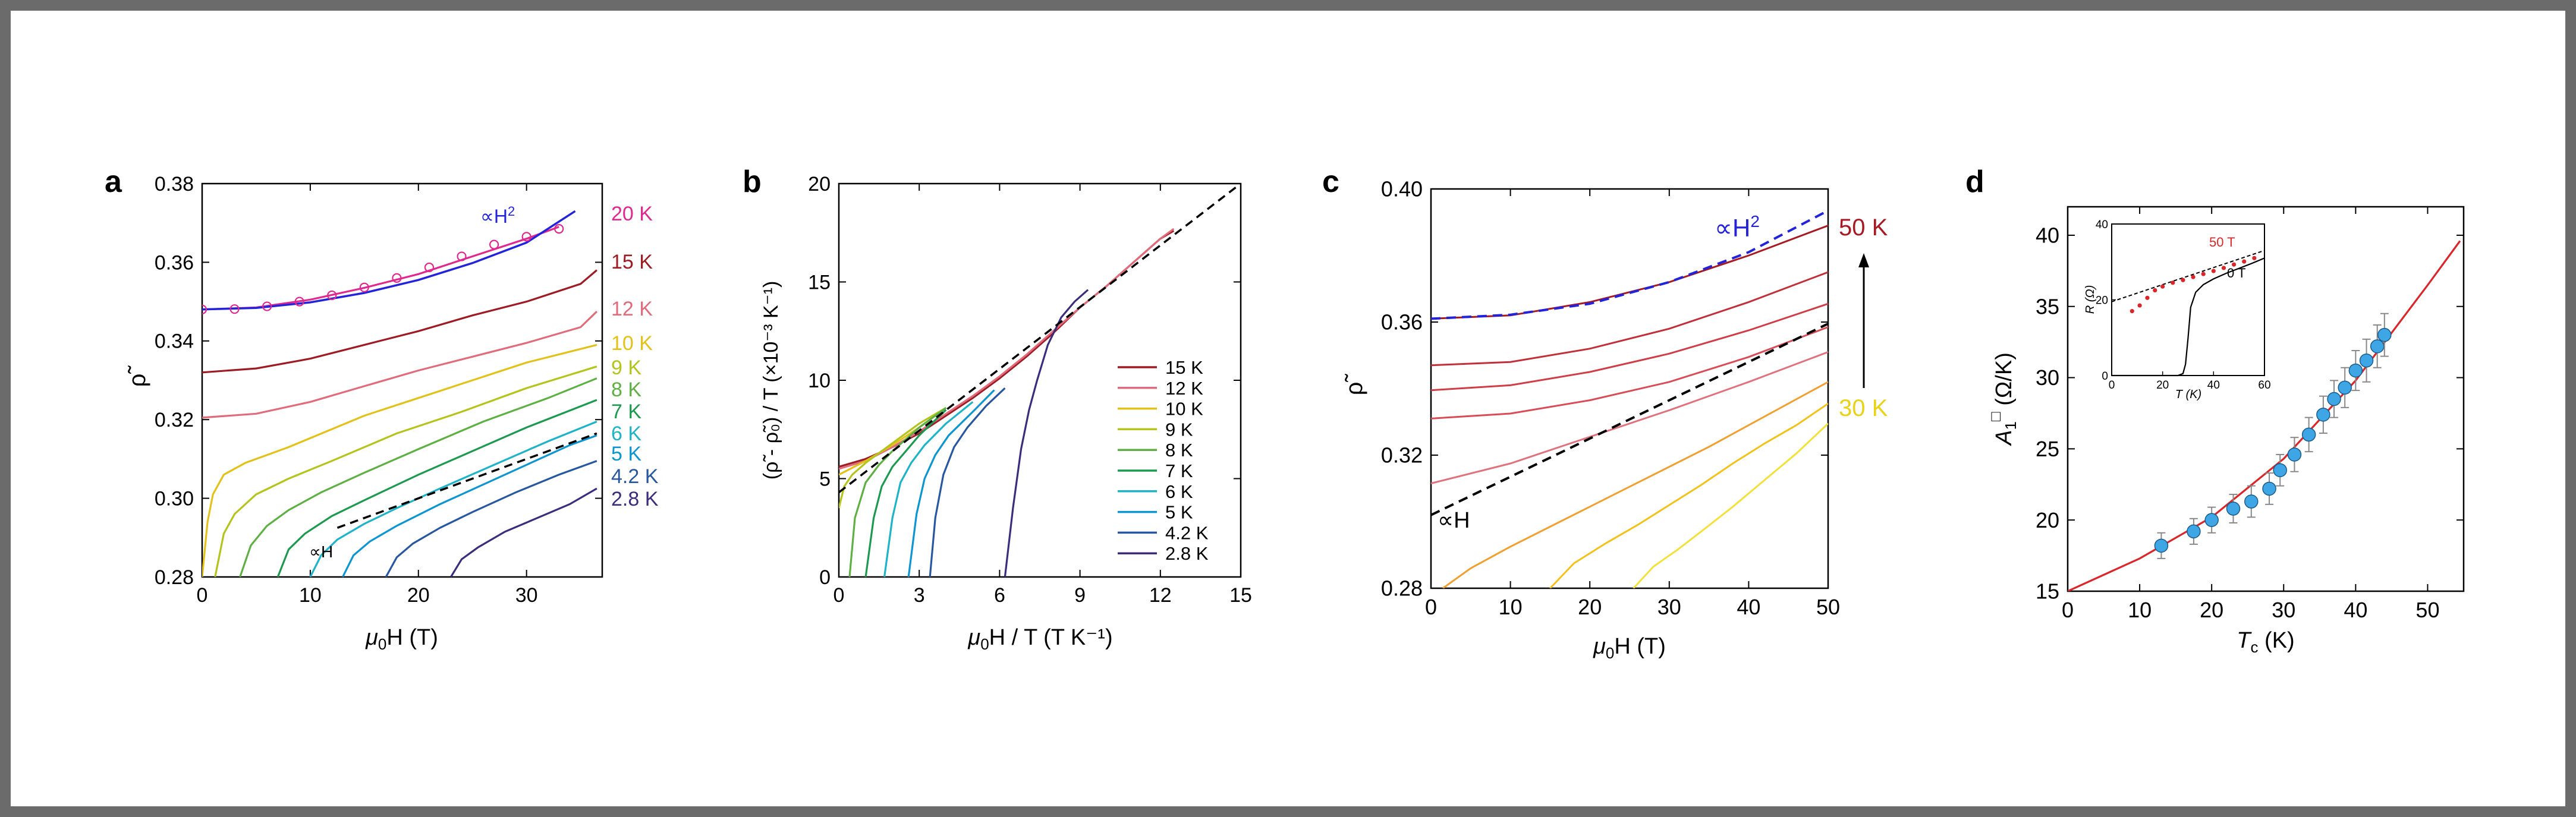  I want to click on fit-curve, so click(2264, 415).